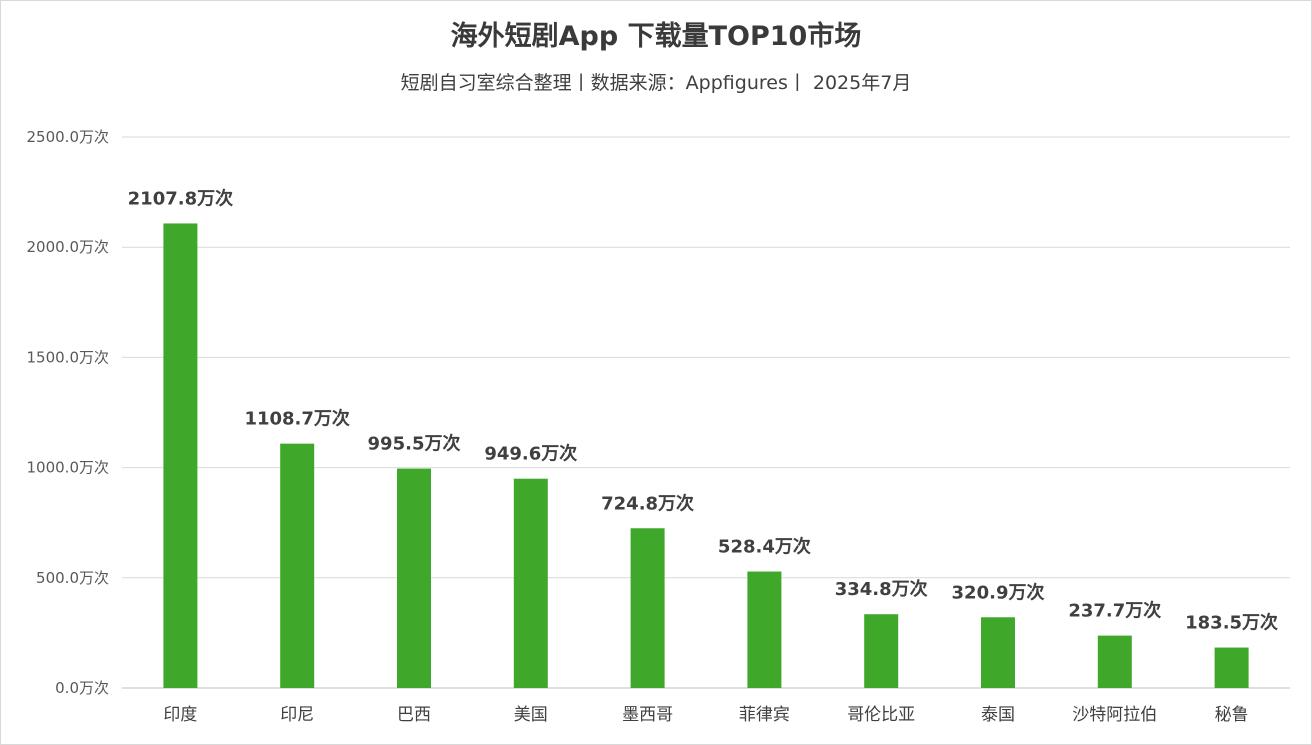 The width and height of the screenshot is (1312, 745). What do you see at coordinates (705, 715) in the screenshot?
I see `x-axis-categories: 印度 印尼 巴西 美国 墨西哥 菲律宾 哥伦比亚 泰国 沙特阿拉伯 秘鲁` at bounding box center [705, 715].